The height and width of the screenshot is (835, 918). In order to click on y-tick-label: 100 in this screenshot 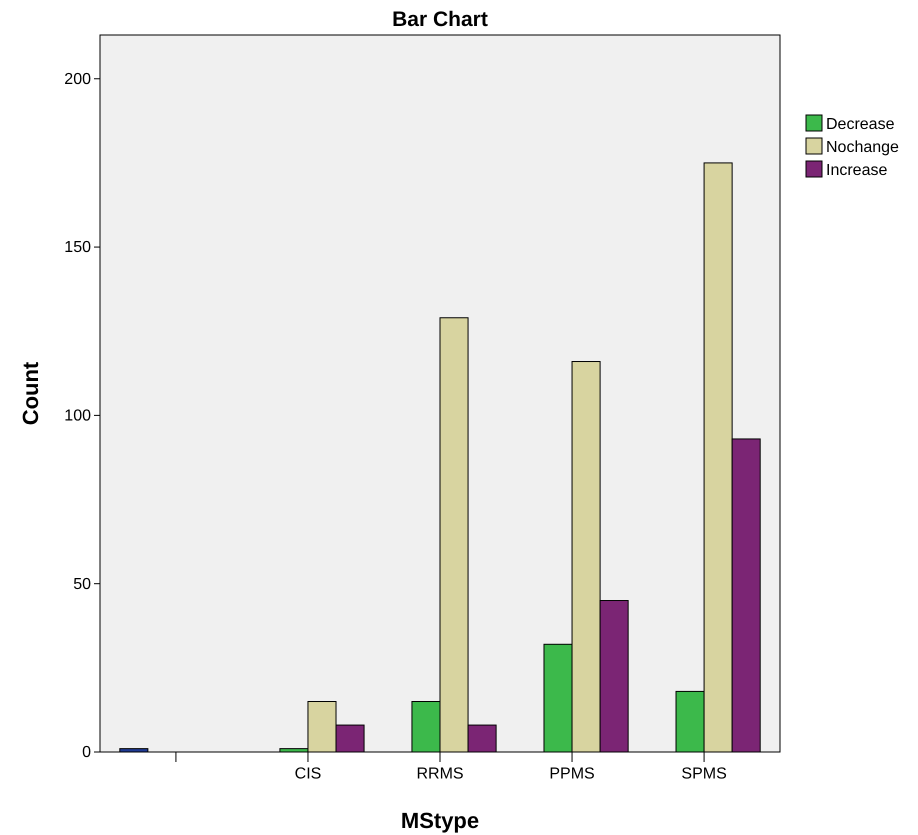, I will do `click(78, 416)`.